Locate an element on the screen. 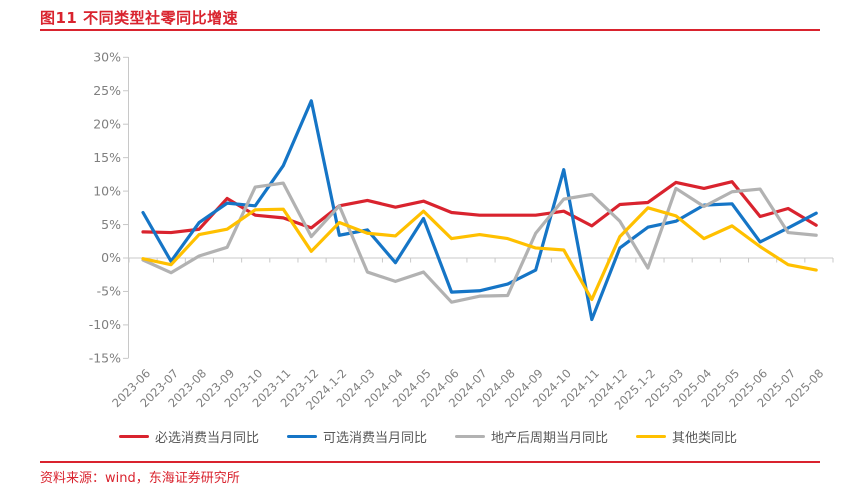 This screenshot has width=856, height=488. title-underline-rule is located at coordinates (430, 30).